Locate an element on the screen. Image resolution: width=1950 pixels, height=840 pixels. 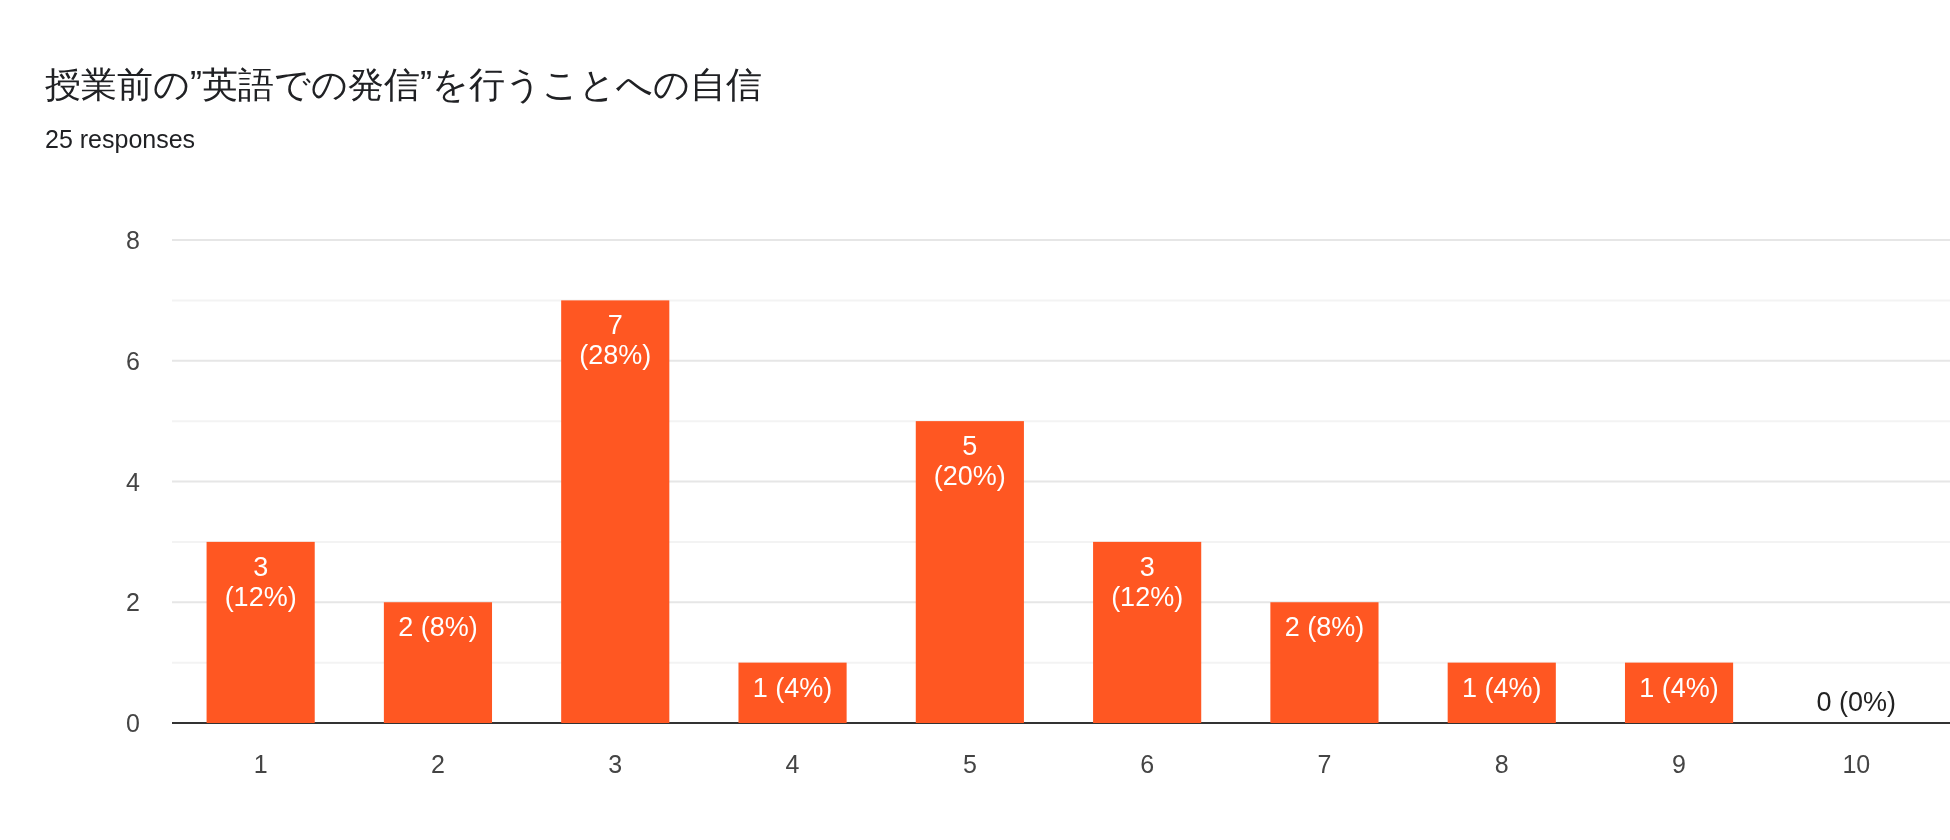
chart-subtitle: 25 responses is located at coordinates (120, 139).